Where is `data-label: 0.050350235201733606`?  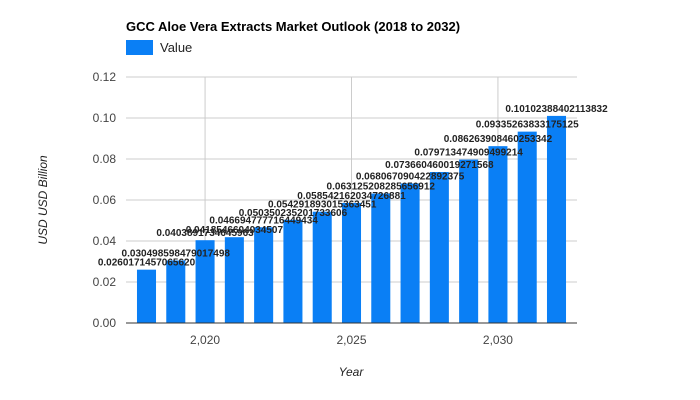
data-label: 0.050350235201733606 is located at coordinates (293, 213).